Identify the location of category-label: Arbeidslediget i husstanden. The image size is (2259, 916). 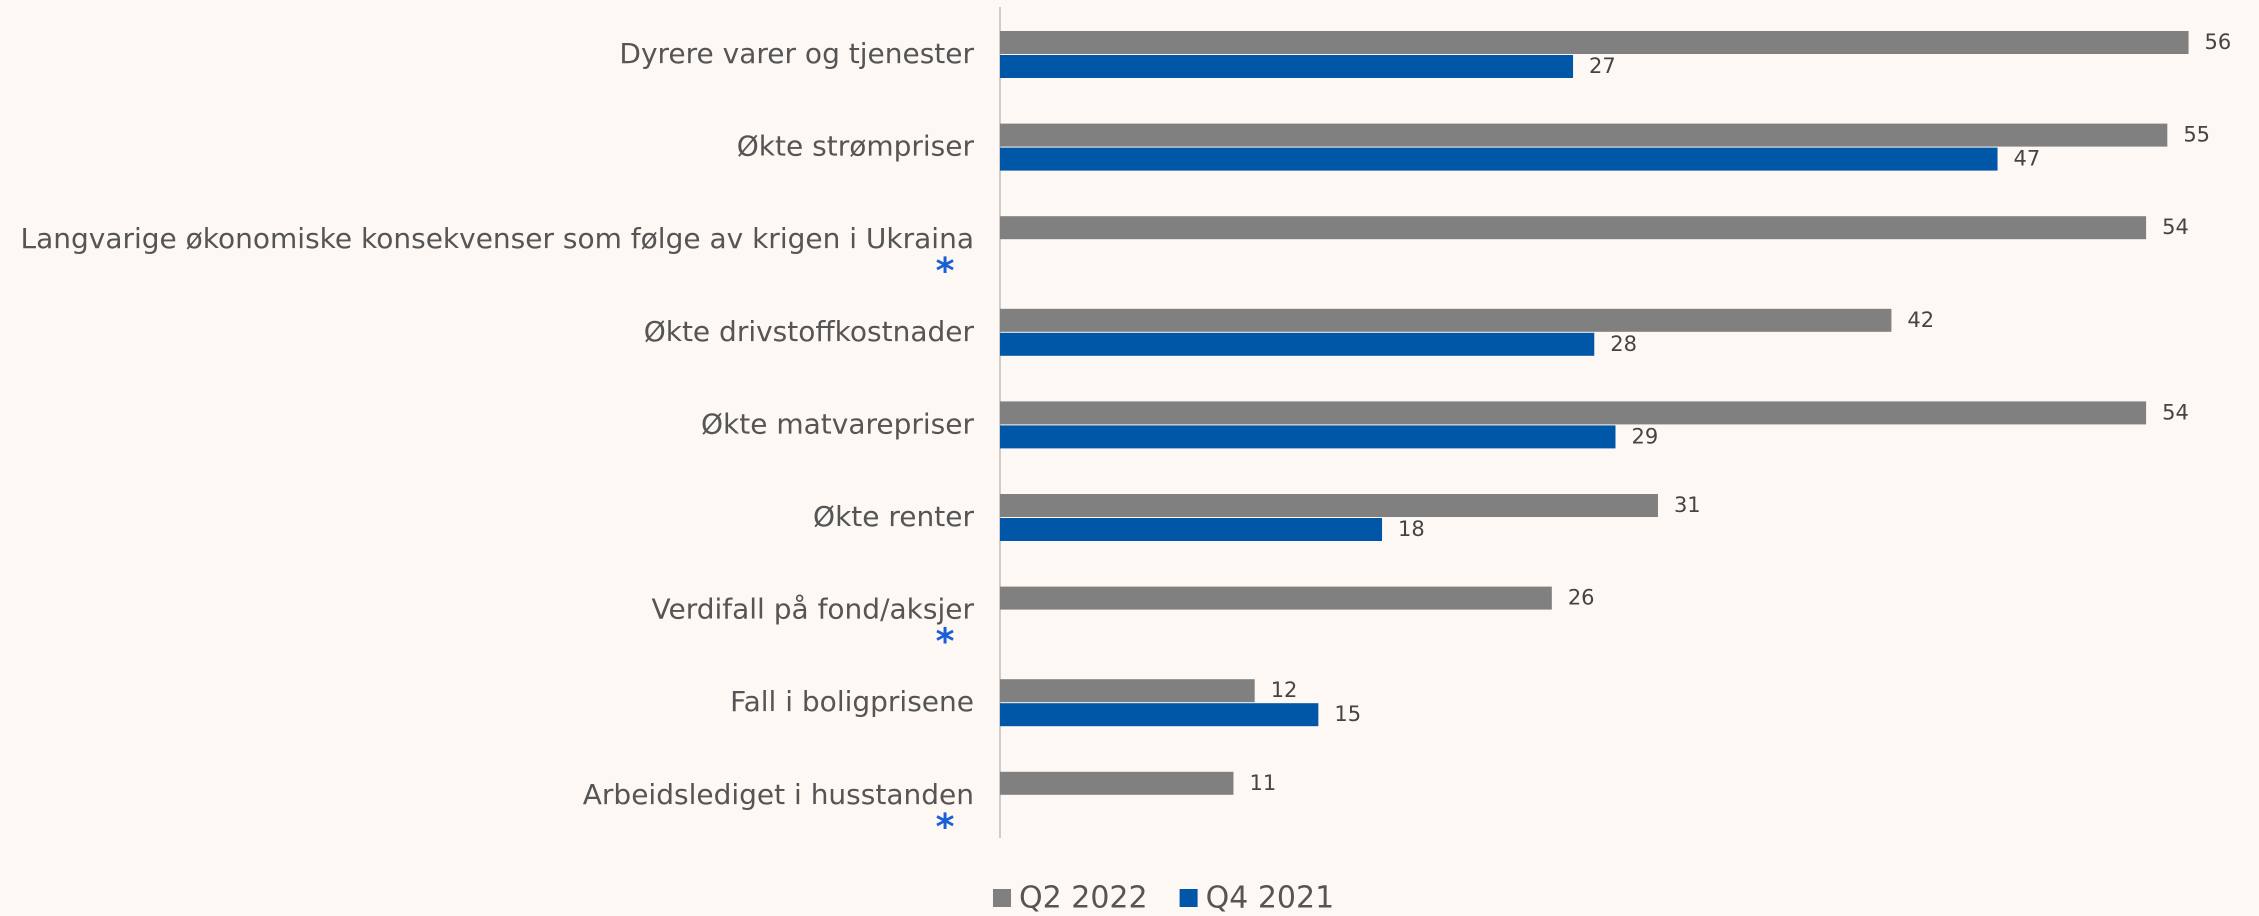
(778, 794).